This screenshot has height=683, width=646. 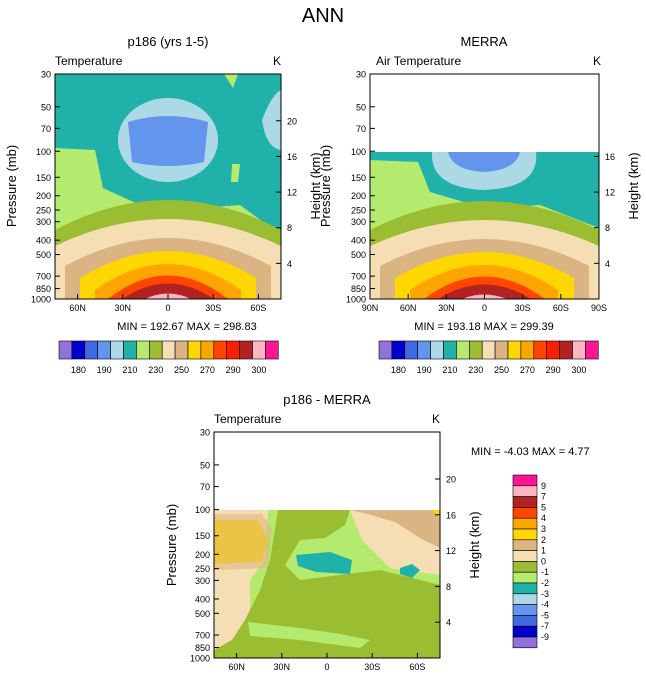 I want to click on min-max-readout: MIN = 192.67 MAX = 298.83, so click(x=186, y=327).